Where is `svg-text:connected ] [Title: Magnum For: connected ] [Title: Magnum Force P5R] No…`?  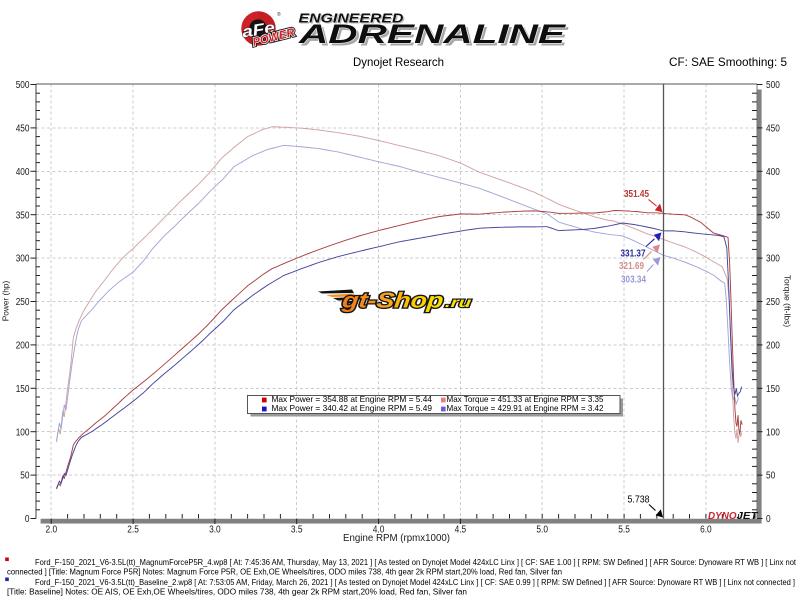 svg-text:connected ] [Title: Magnum For: connected ] [Title: Magnum Force P5R] No… is located at coordinates (284, 572).